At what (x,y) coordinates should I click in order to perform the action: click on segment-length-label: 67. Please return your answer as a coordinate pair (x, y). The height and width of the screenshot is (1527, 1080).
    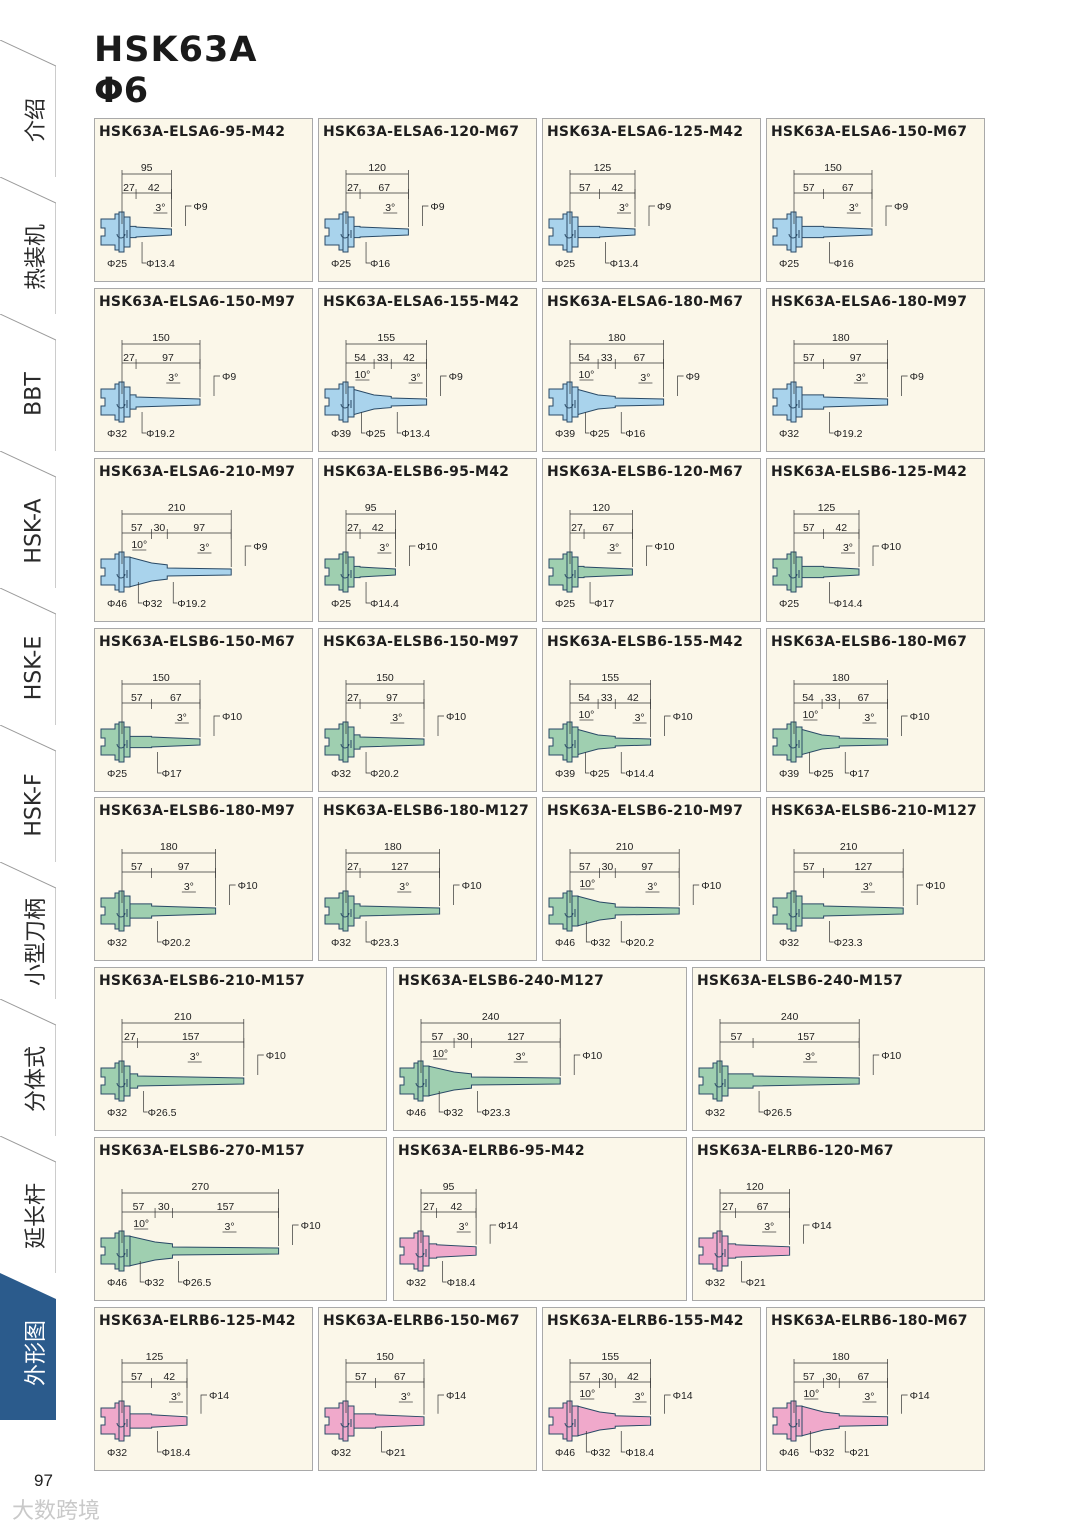
    Looking at the image, I should click on (864, 698).